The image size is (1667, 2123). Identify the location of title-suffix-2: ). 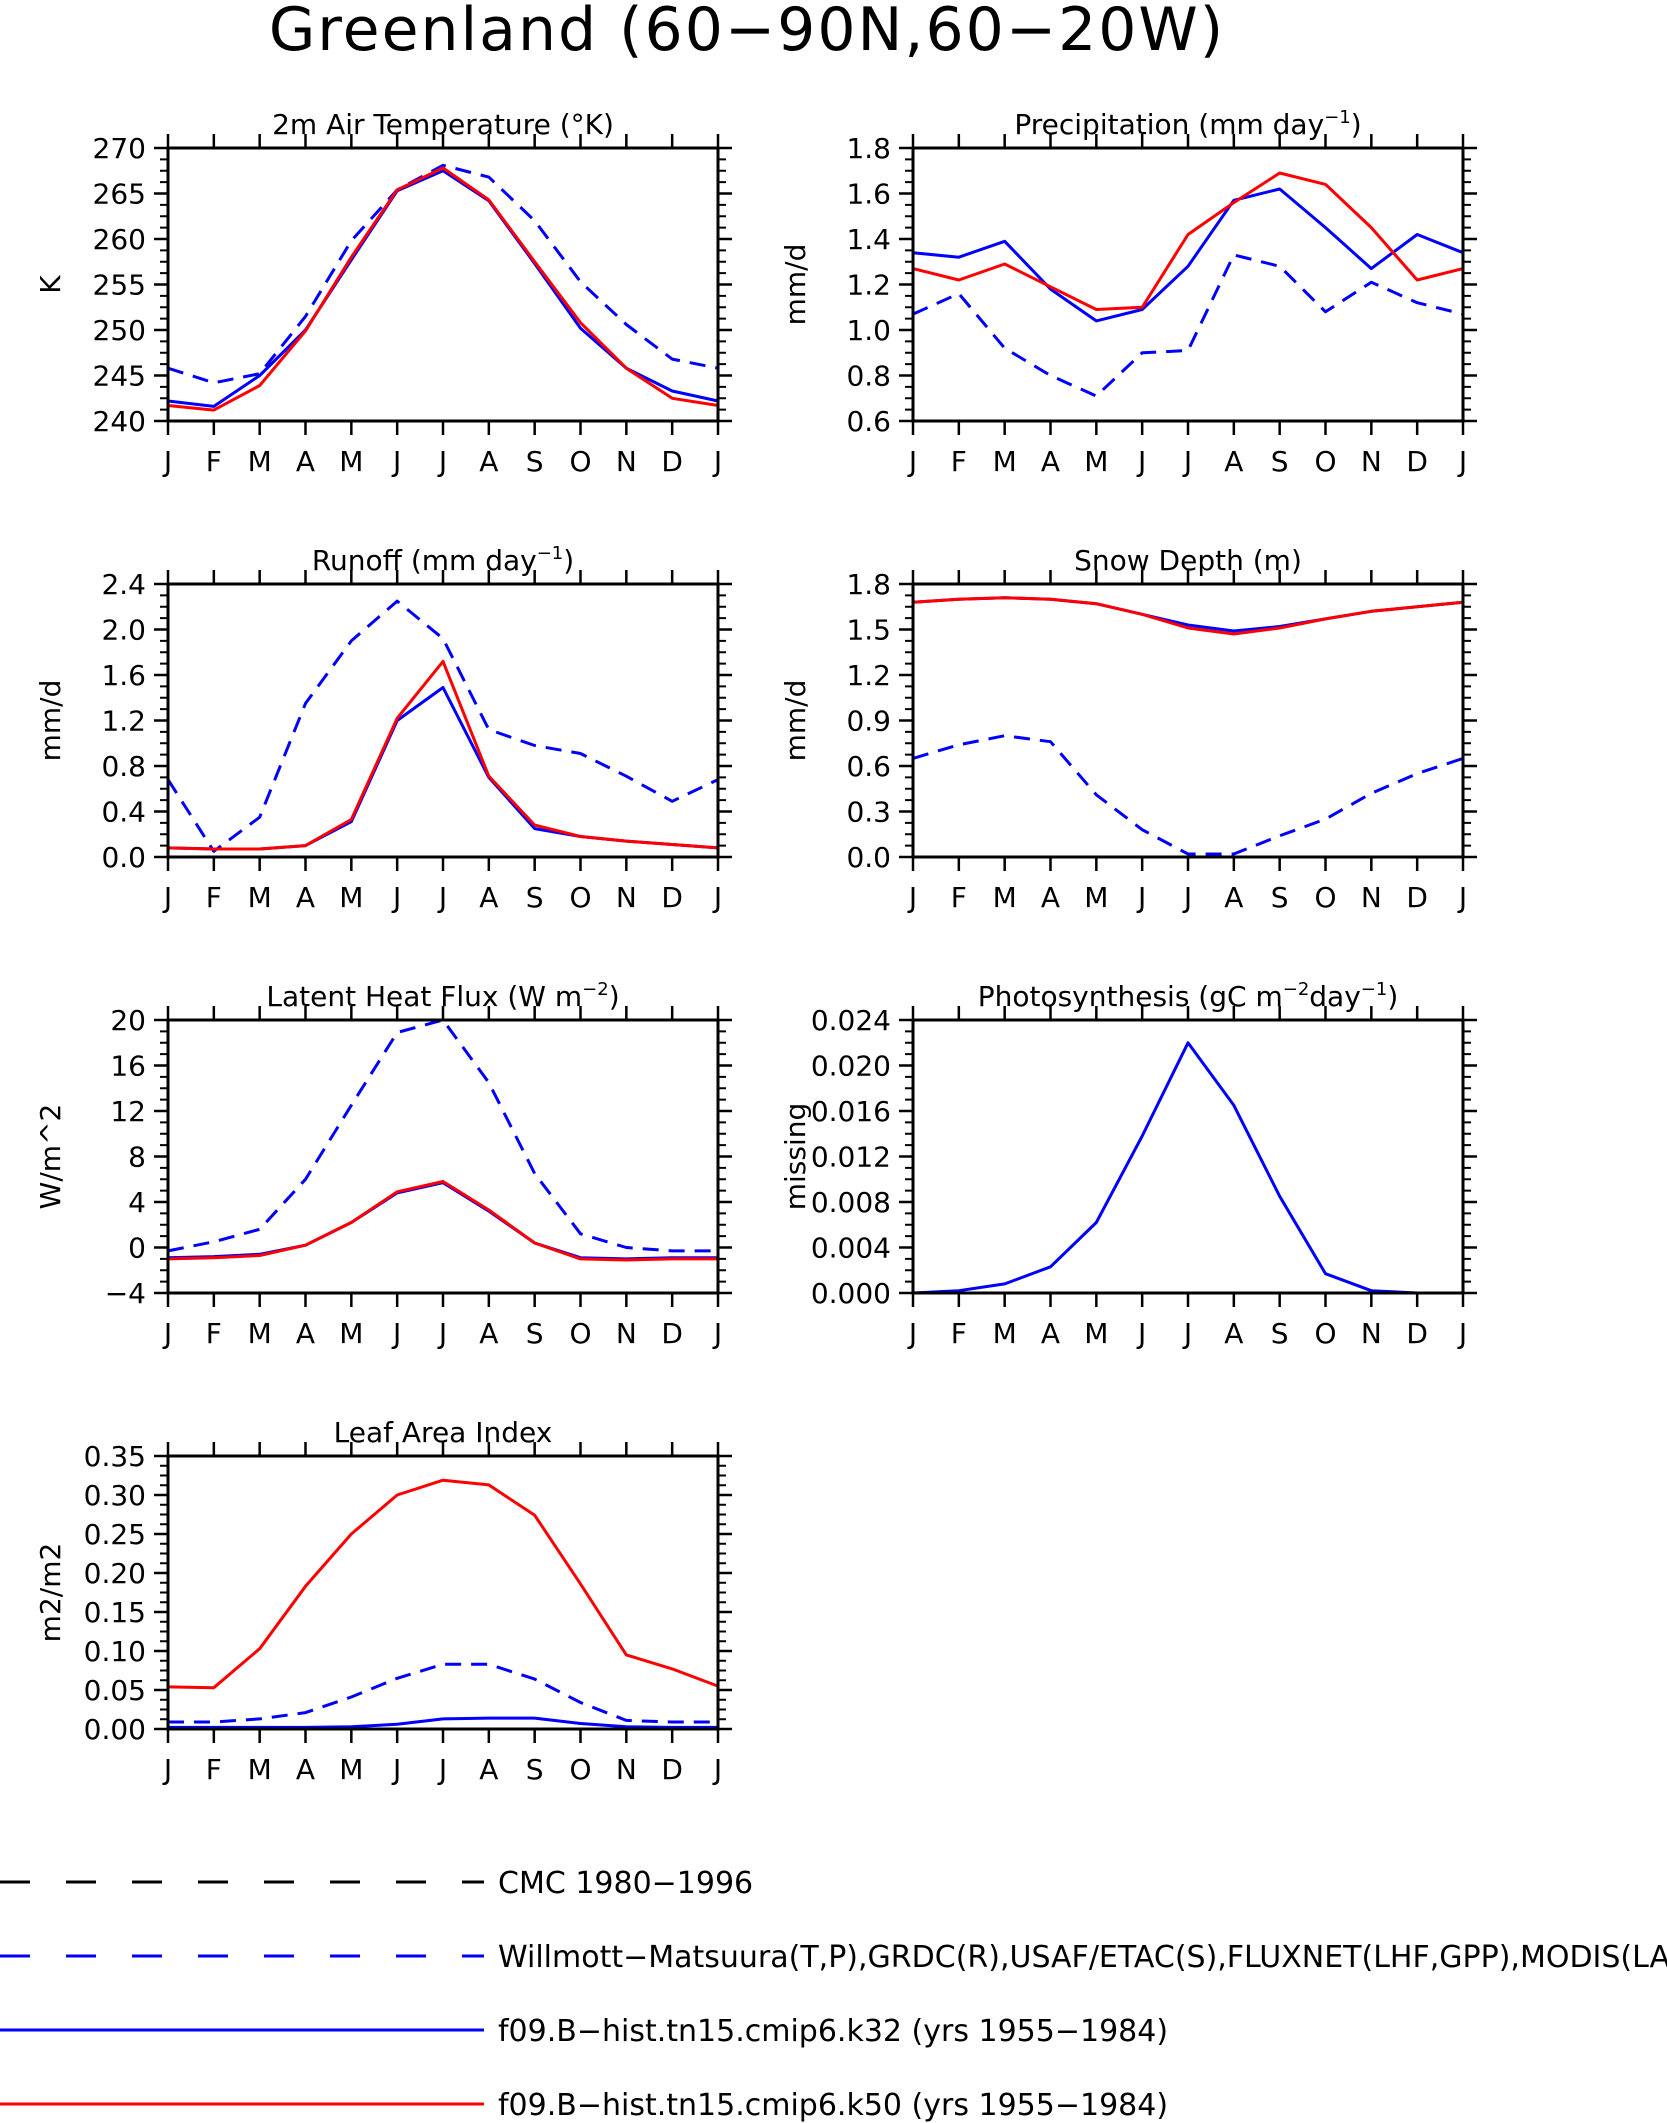
(1392, 996).